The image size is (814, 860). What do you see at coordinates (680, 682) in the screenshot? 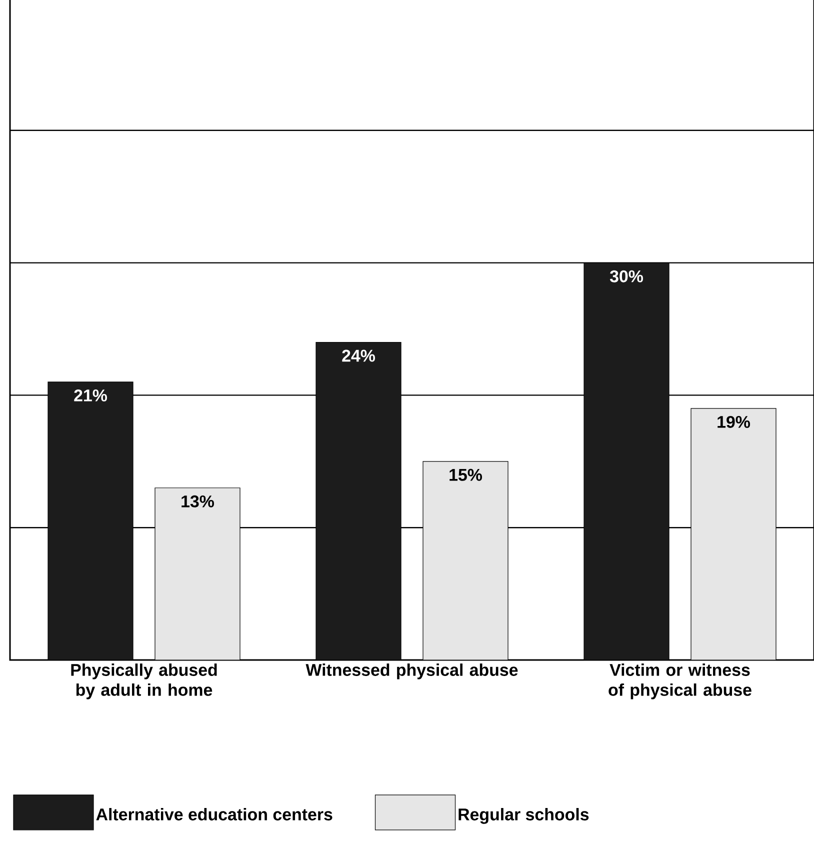
I see `x-tick-label: Victim or witness of physical abuse` at bounding box center [680, 682].